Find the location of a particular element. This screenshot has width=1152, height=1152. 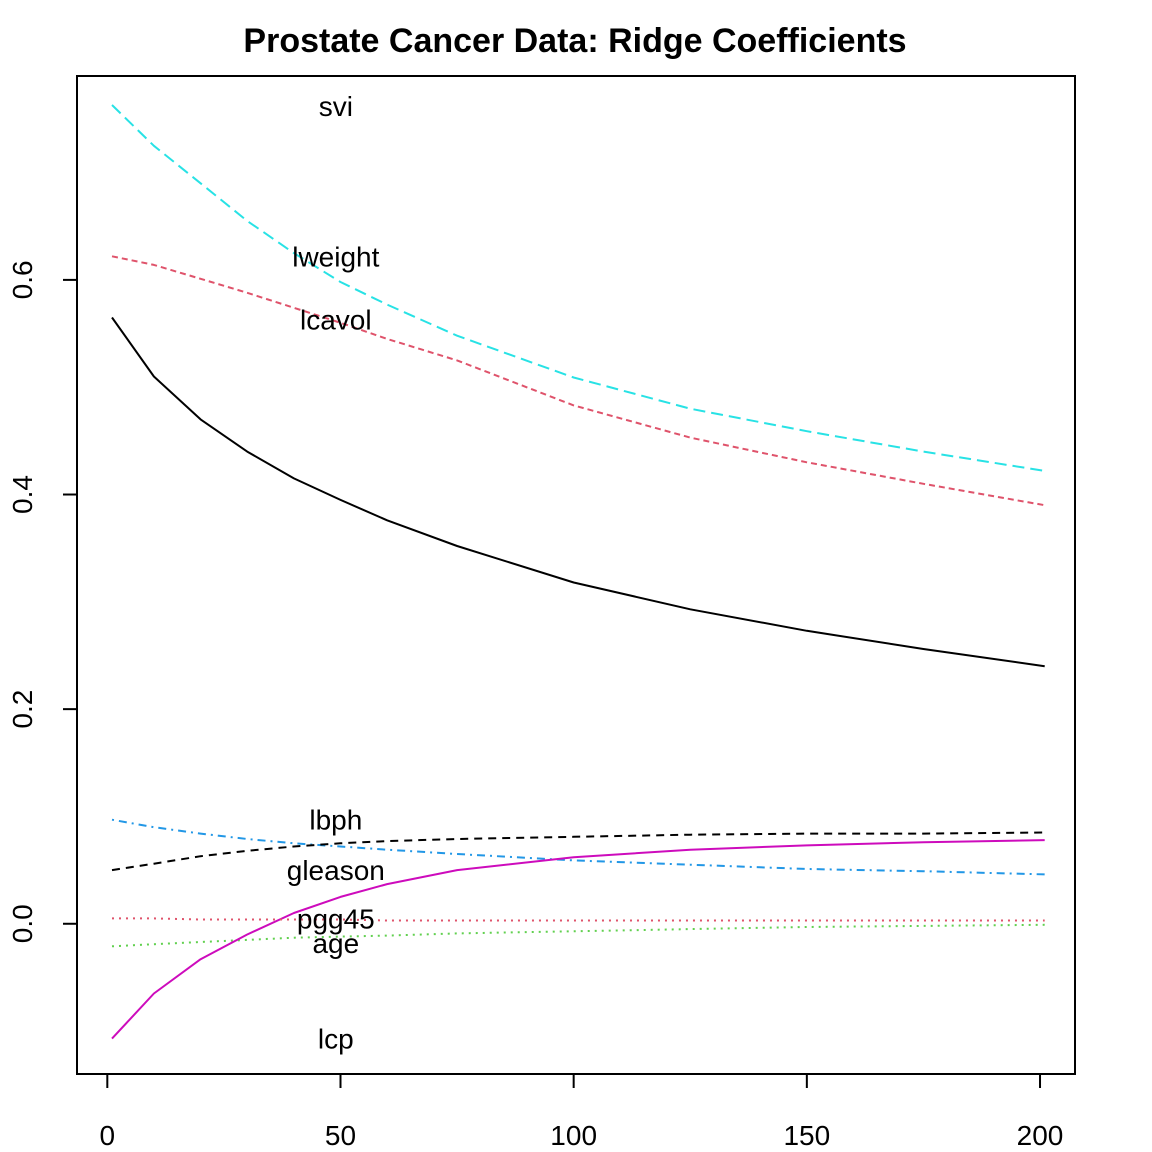

series-label-lcp: lcp is located at coordinates (336, 1039).